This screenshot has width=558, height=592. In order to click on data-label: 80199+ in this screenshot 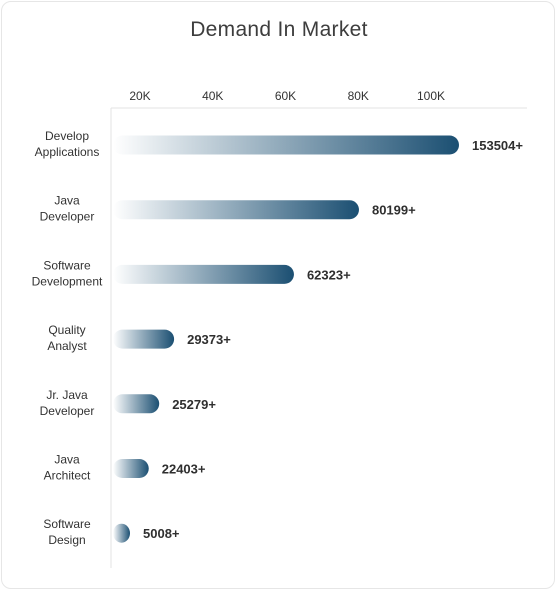, I will do `click(394, 210)`.